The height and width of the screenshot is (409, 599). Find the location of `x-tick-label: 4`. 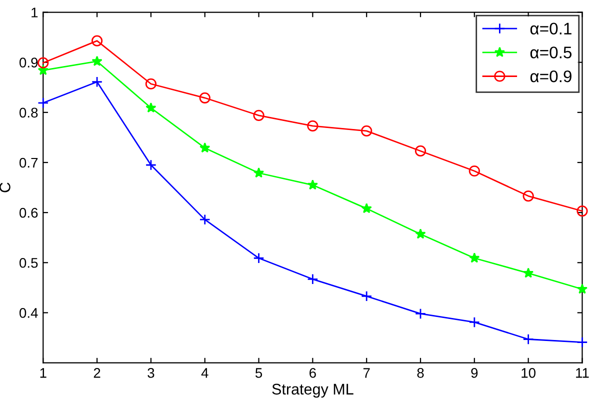

x-tick-label: 4 is located at coordinates (204, 373).